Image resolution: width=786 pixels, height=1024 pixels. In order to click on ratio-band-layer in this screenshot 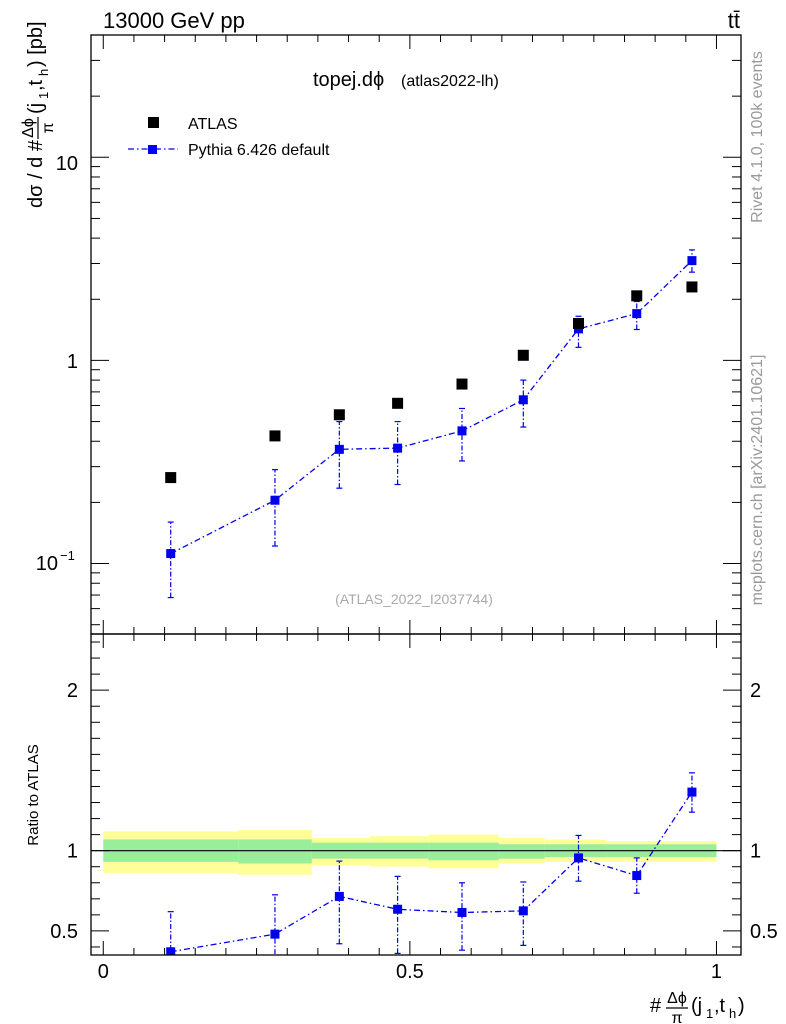, I will do `click(410, 852)`.